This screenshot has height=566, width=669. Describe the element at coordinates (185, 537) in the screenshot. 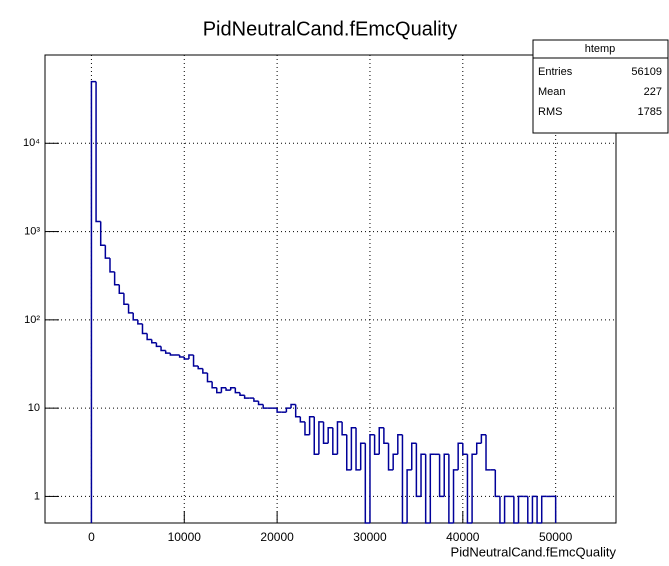

I see `x-tick-label: 10000` at that location.